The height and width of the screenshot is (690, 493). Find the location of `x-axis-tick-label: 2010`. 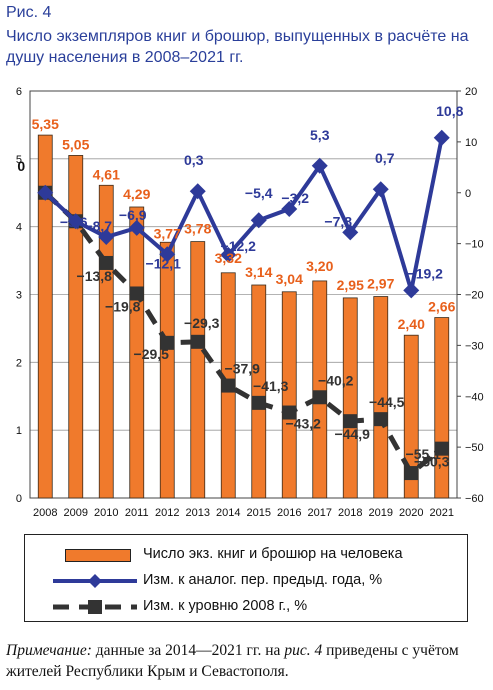

x-axis-tick-label: 2010 is located at coordinates (106, 513).